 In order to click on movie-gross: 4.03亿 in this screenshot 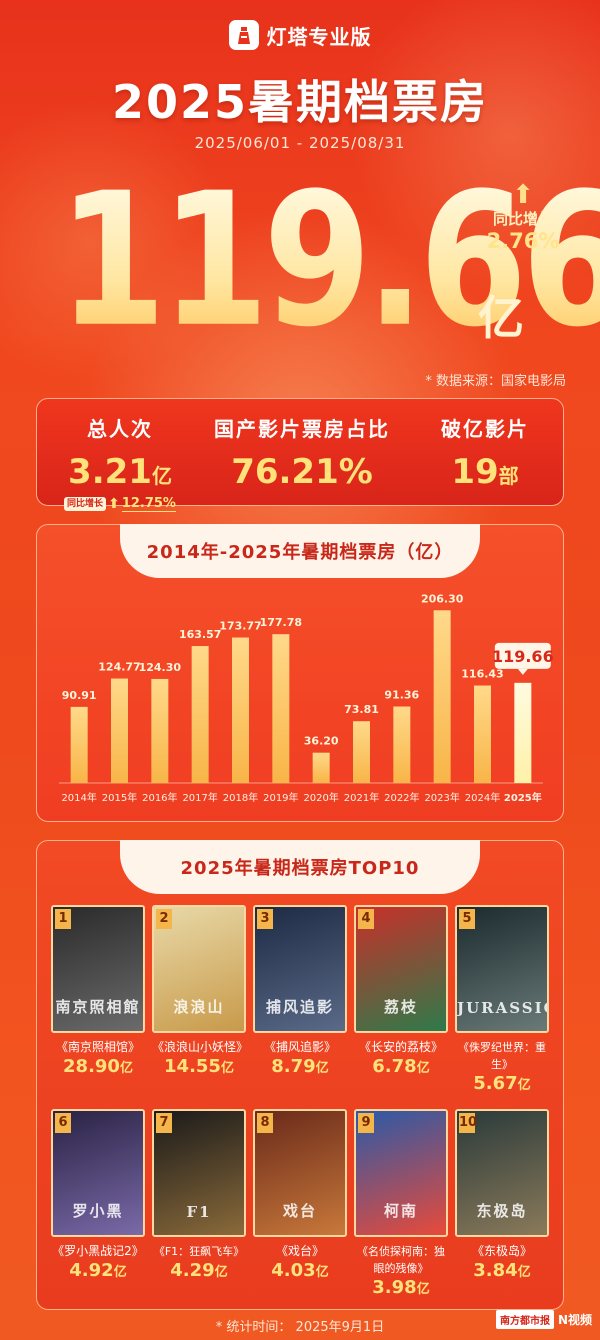, I will do `click(300, 1270)`.